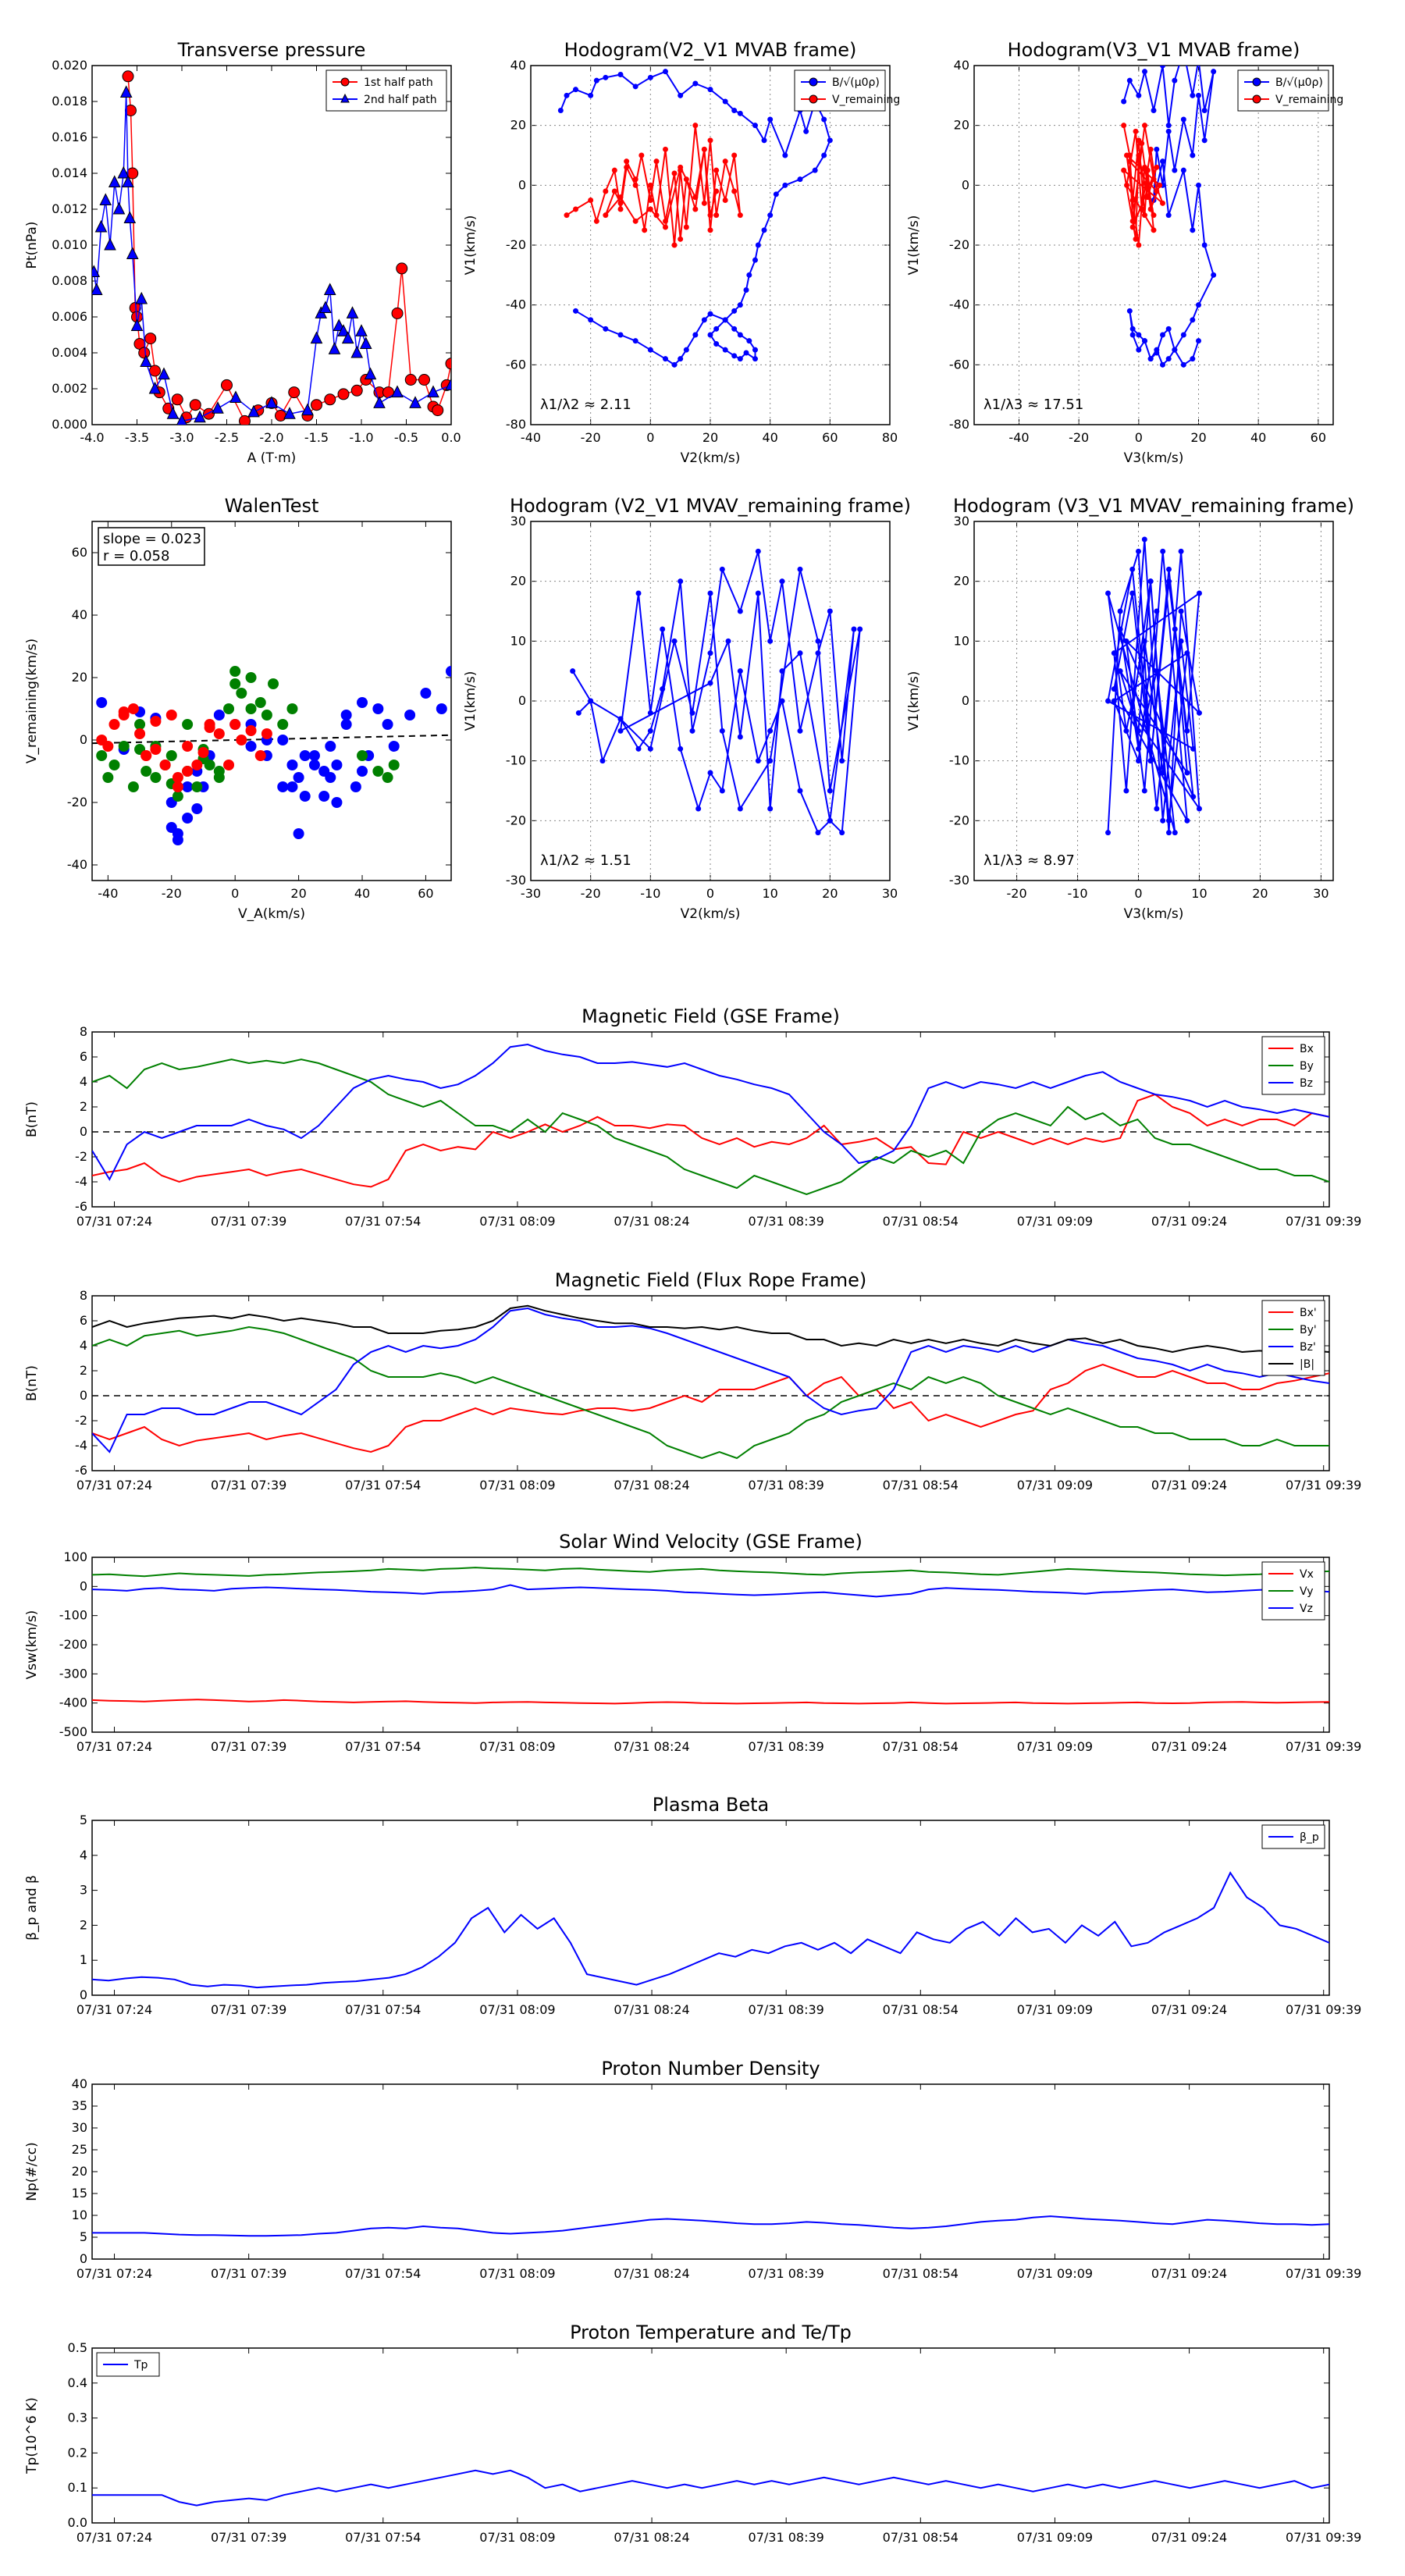 This screenshot has width=1405, height=2576. Describe the element at coordinates (711, 2069) in the screenshot. I see `chart-title: Proton Number Density` at that location.